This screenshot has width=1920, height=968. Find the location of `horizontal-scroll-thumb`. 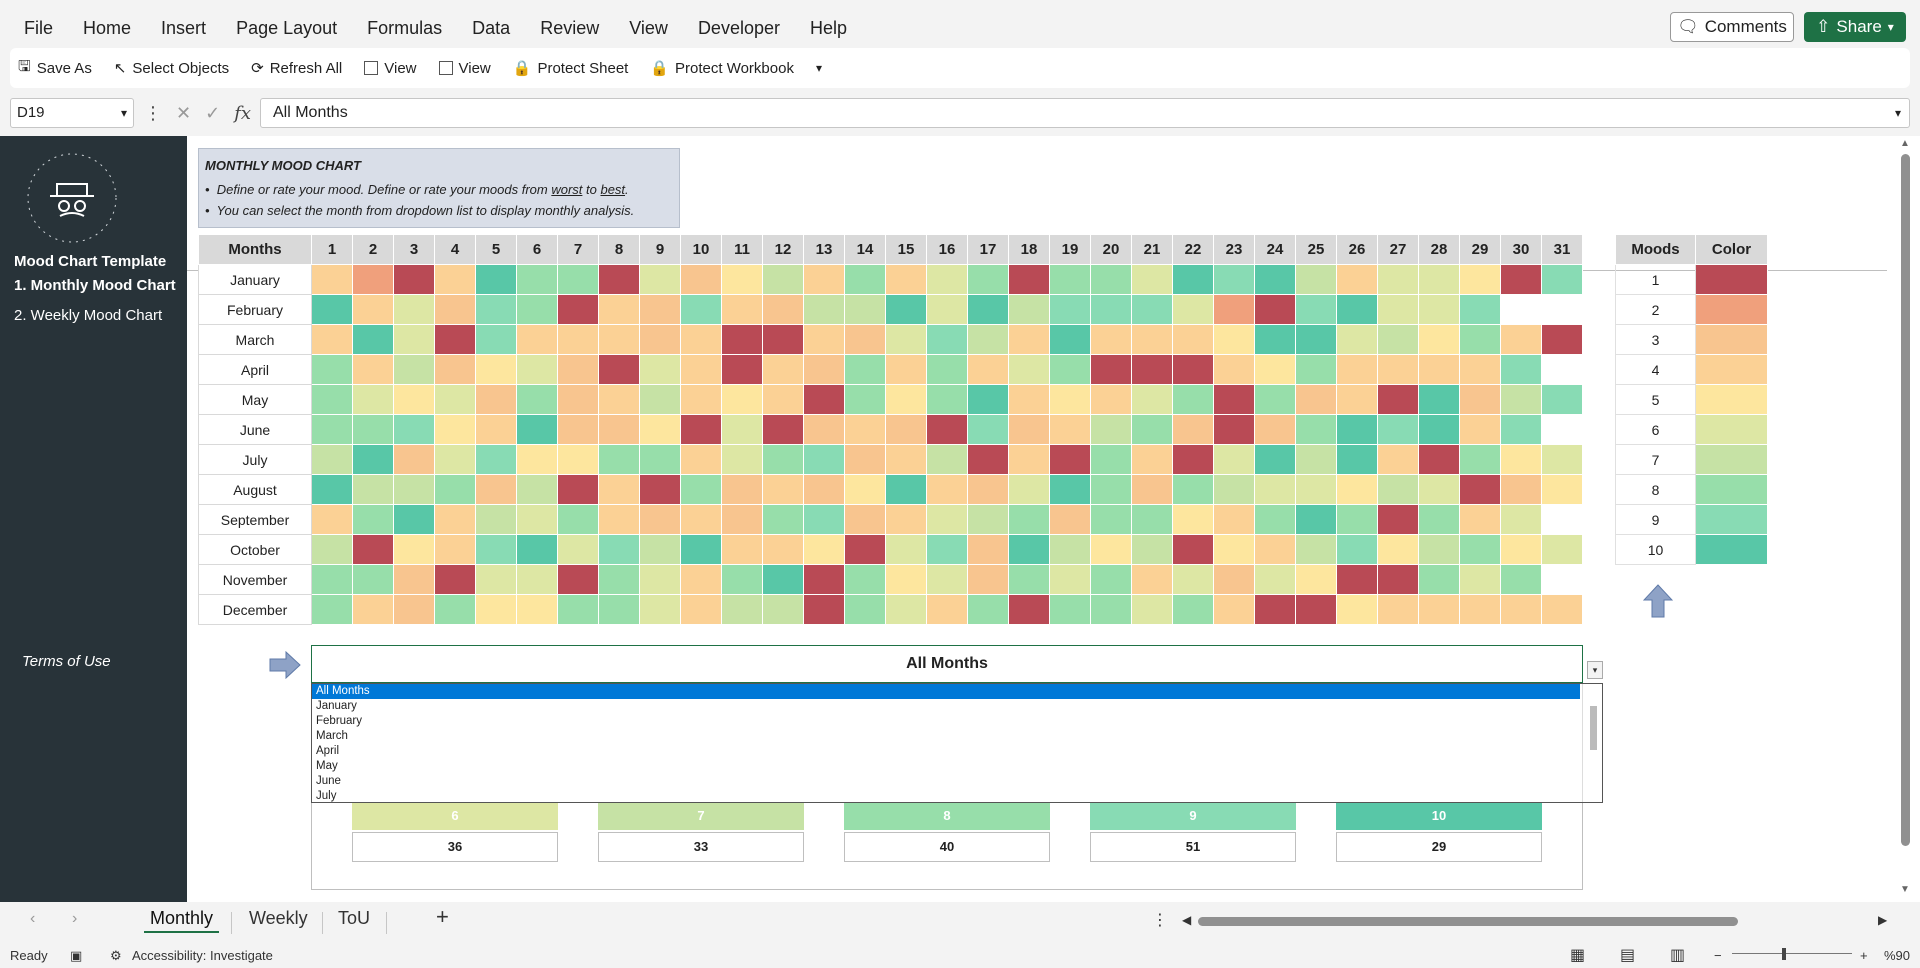

horizontal-scroll-thumb is located at coordinates (1468, 921).